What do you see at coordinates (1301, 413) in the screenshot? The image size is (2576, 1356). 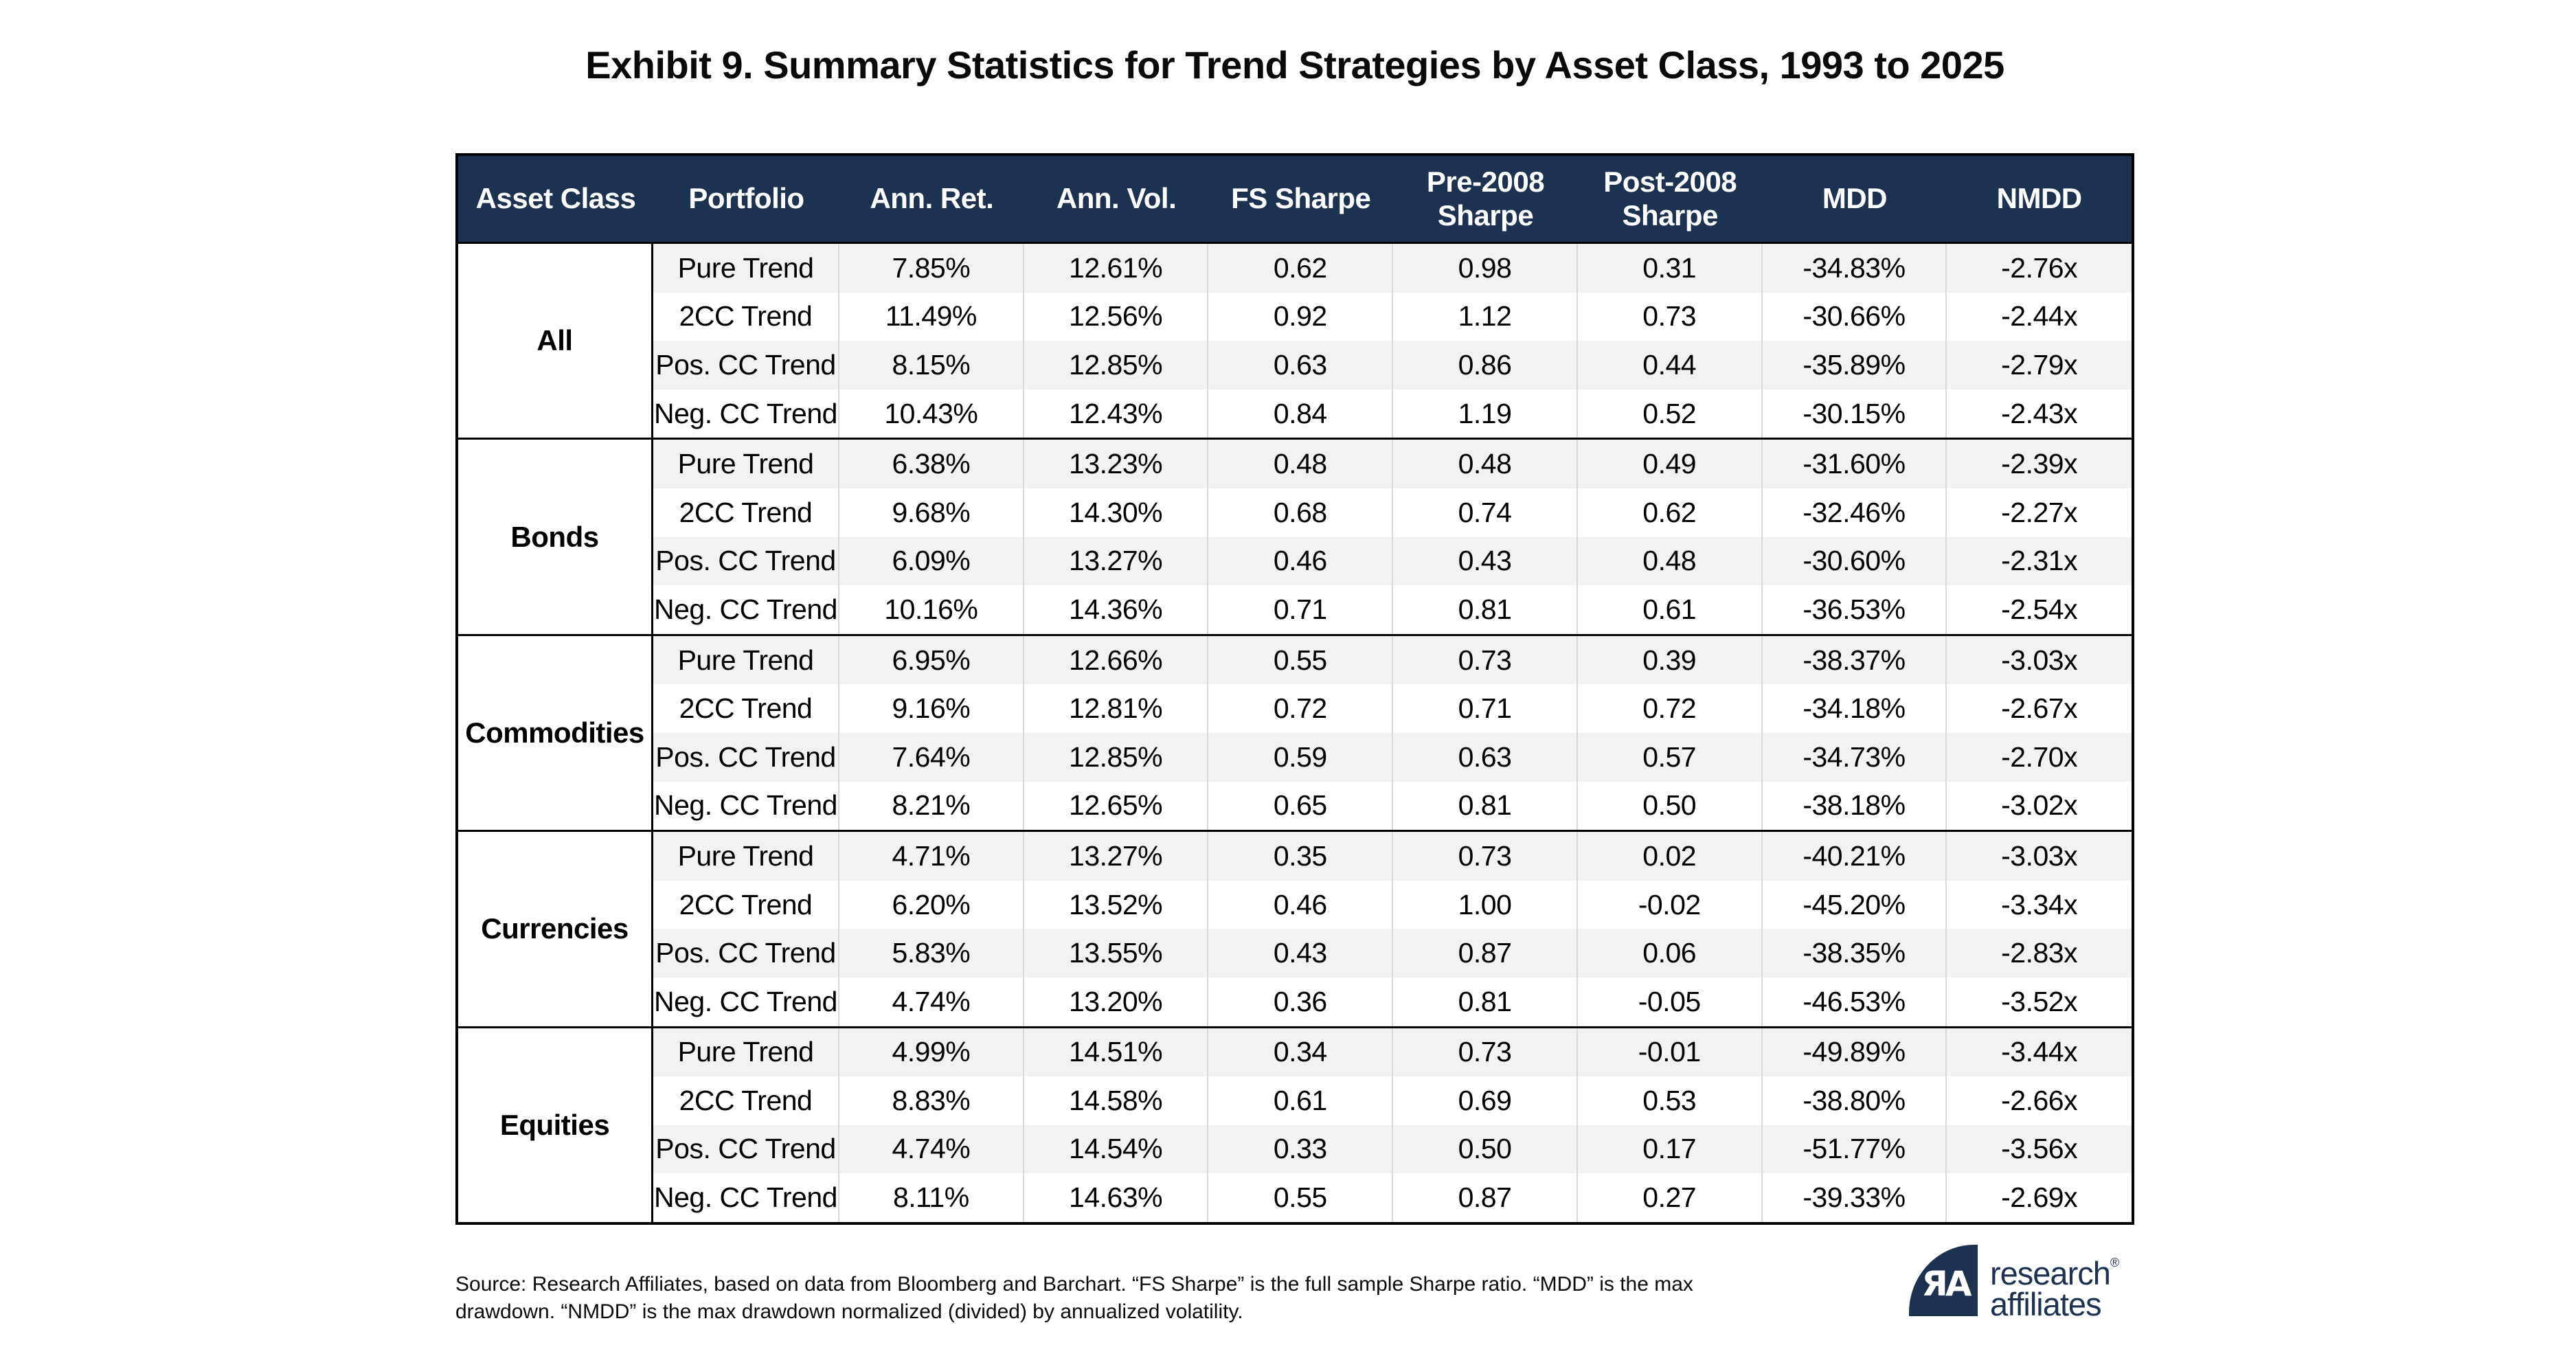 I see `cell-fs-sharpe: 0.84` at bounding box center [1301, 413].